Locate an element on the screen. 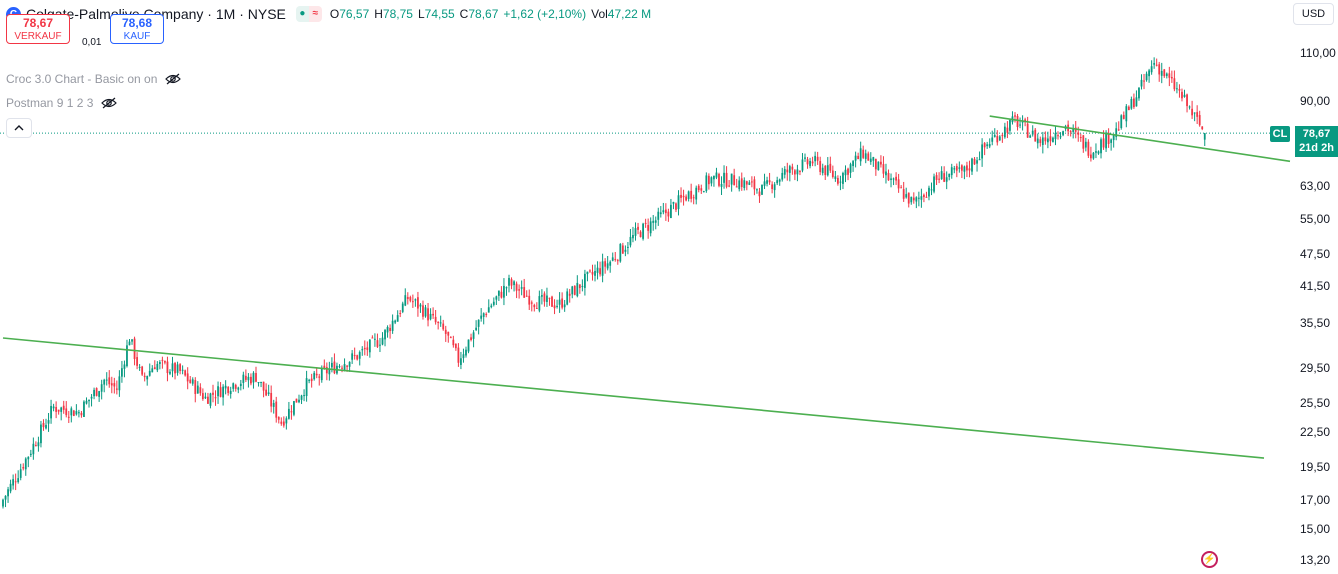  bar-countdown: 21d 2h is located at coordinates (1316, 148).